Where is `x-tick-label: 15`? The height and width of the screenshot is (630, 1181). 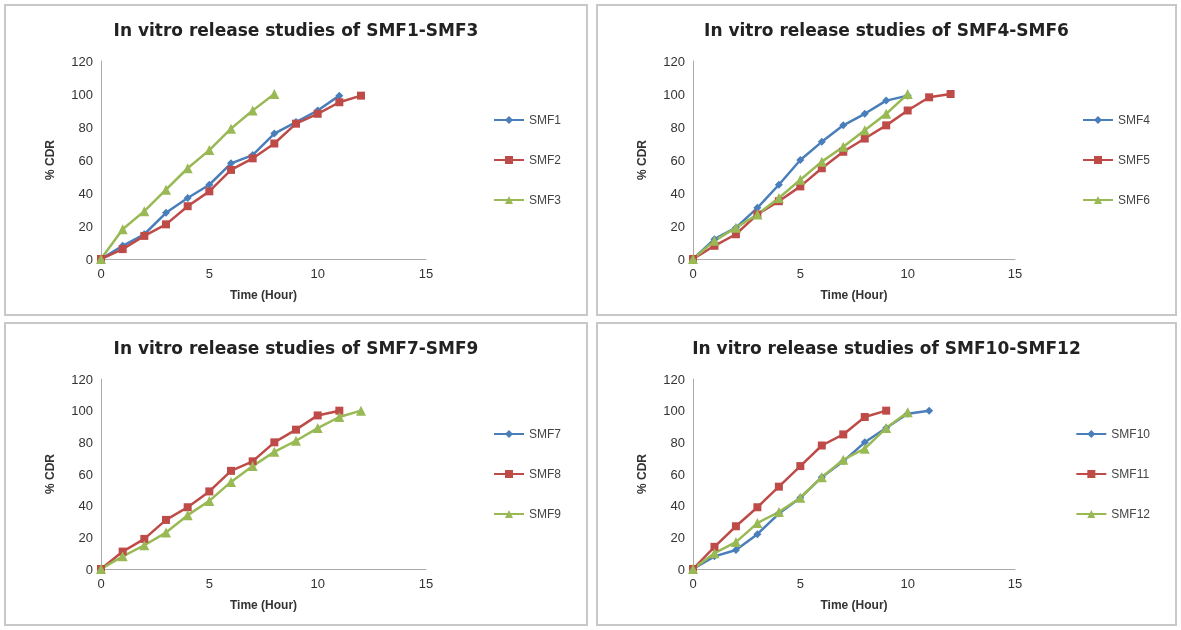 x-tick-label: 15 is located at coordinates (426, 273).